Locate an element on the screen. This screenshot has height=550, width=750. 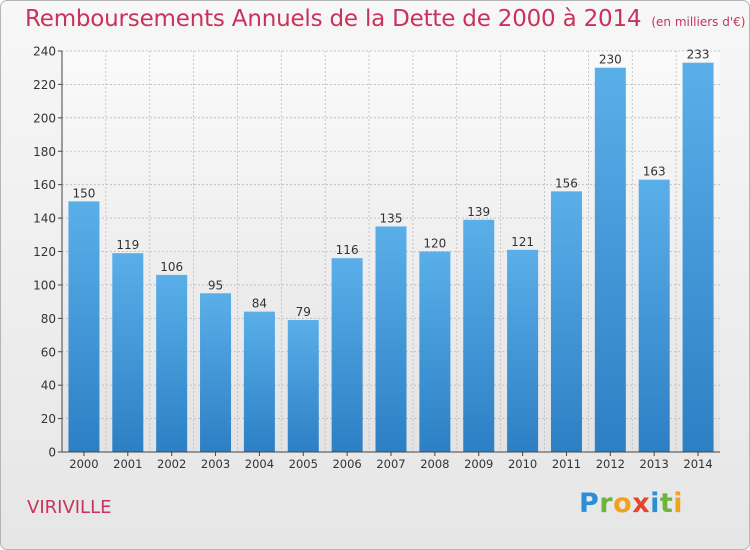
y-tick-label: 240 is located at coordinates (44, 52).